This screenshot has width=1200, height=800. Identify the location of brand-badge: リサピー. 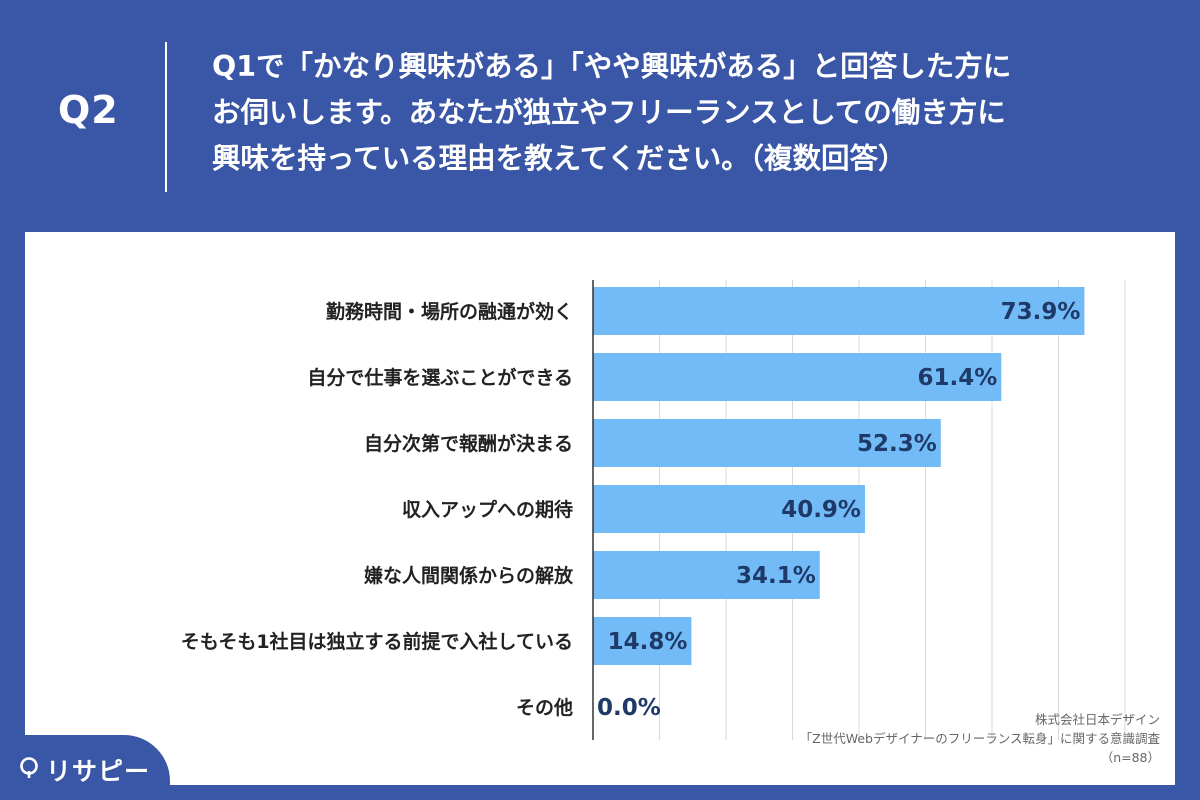
(85, 767).